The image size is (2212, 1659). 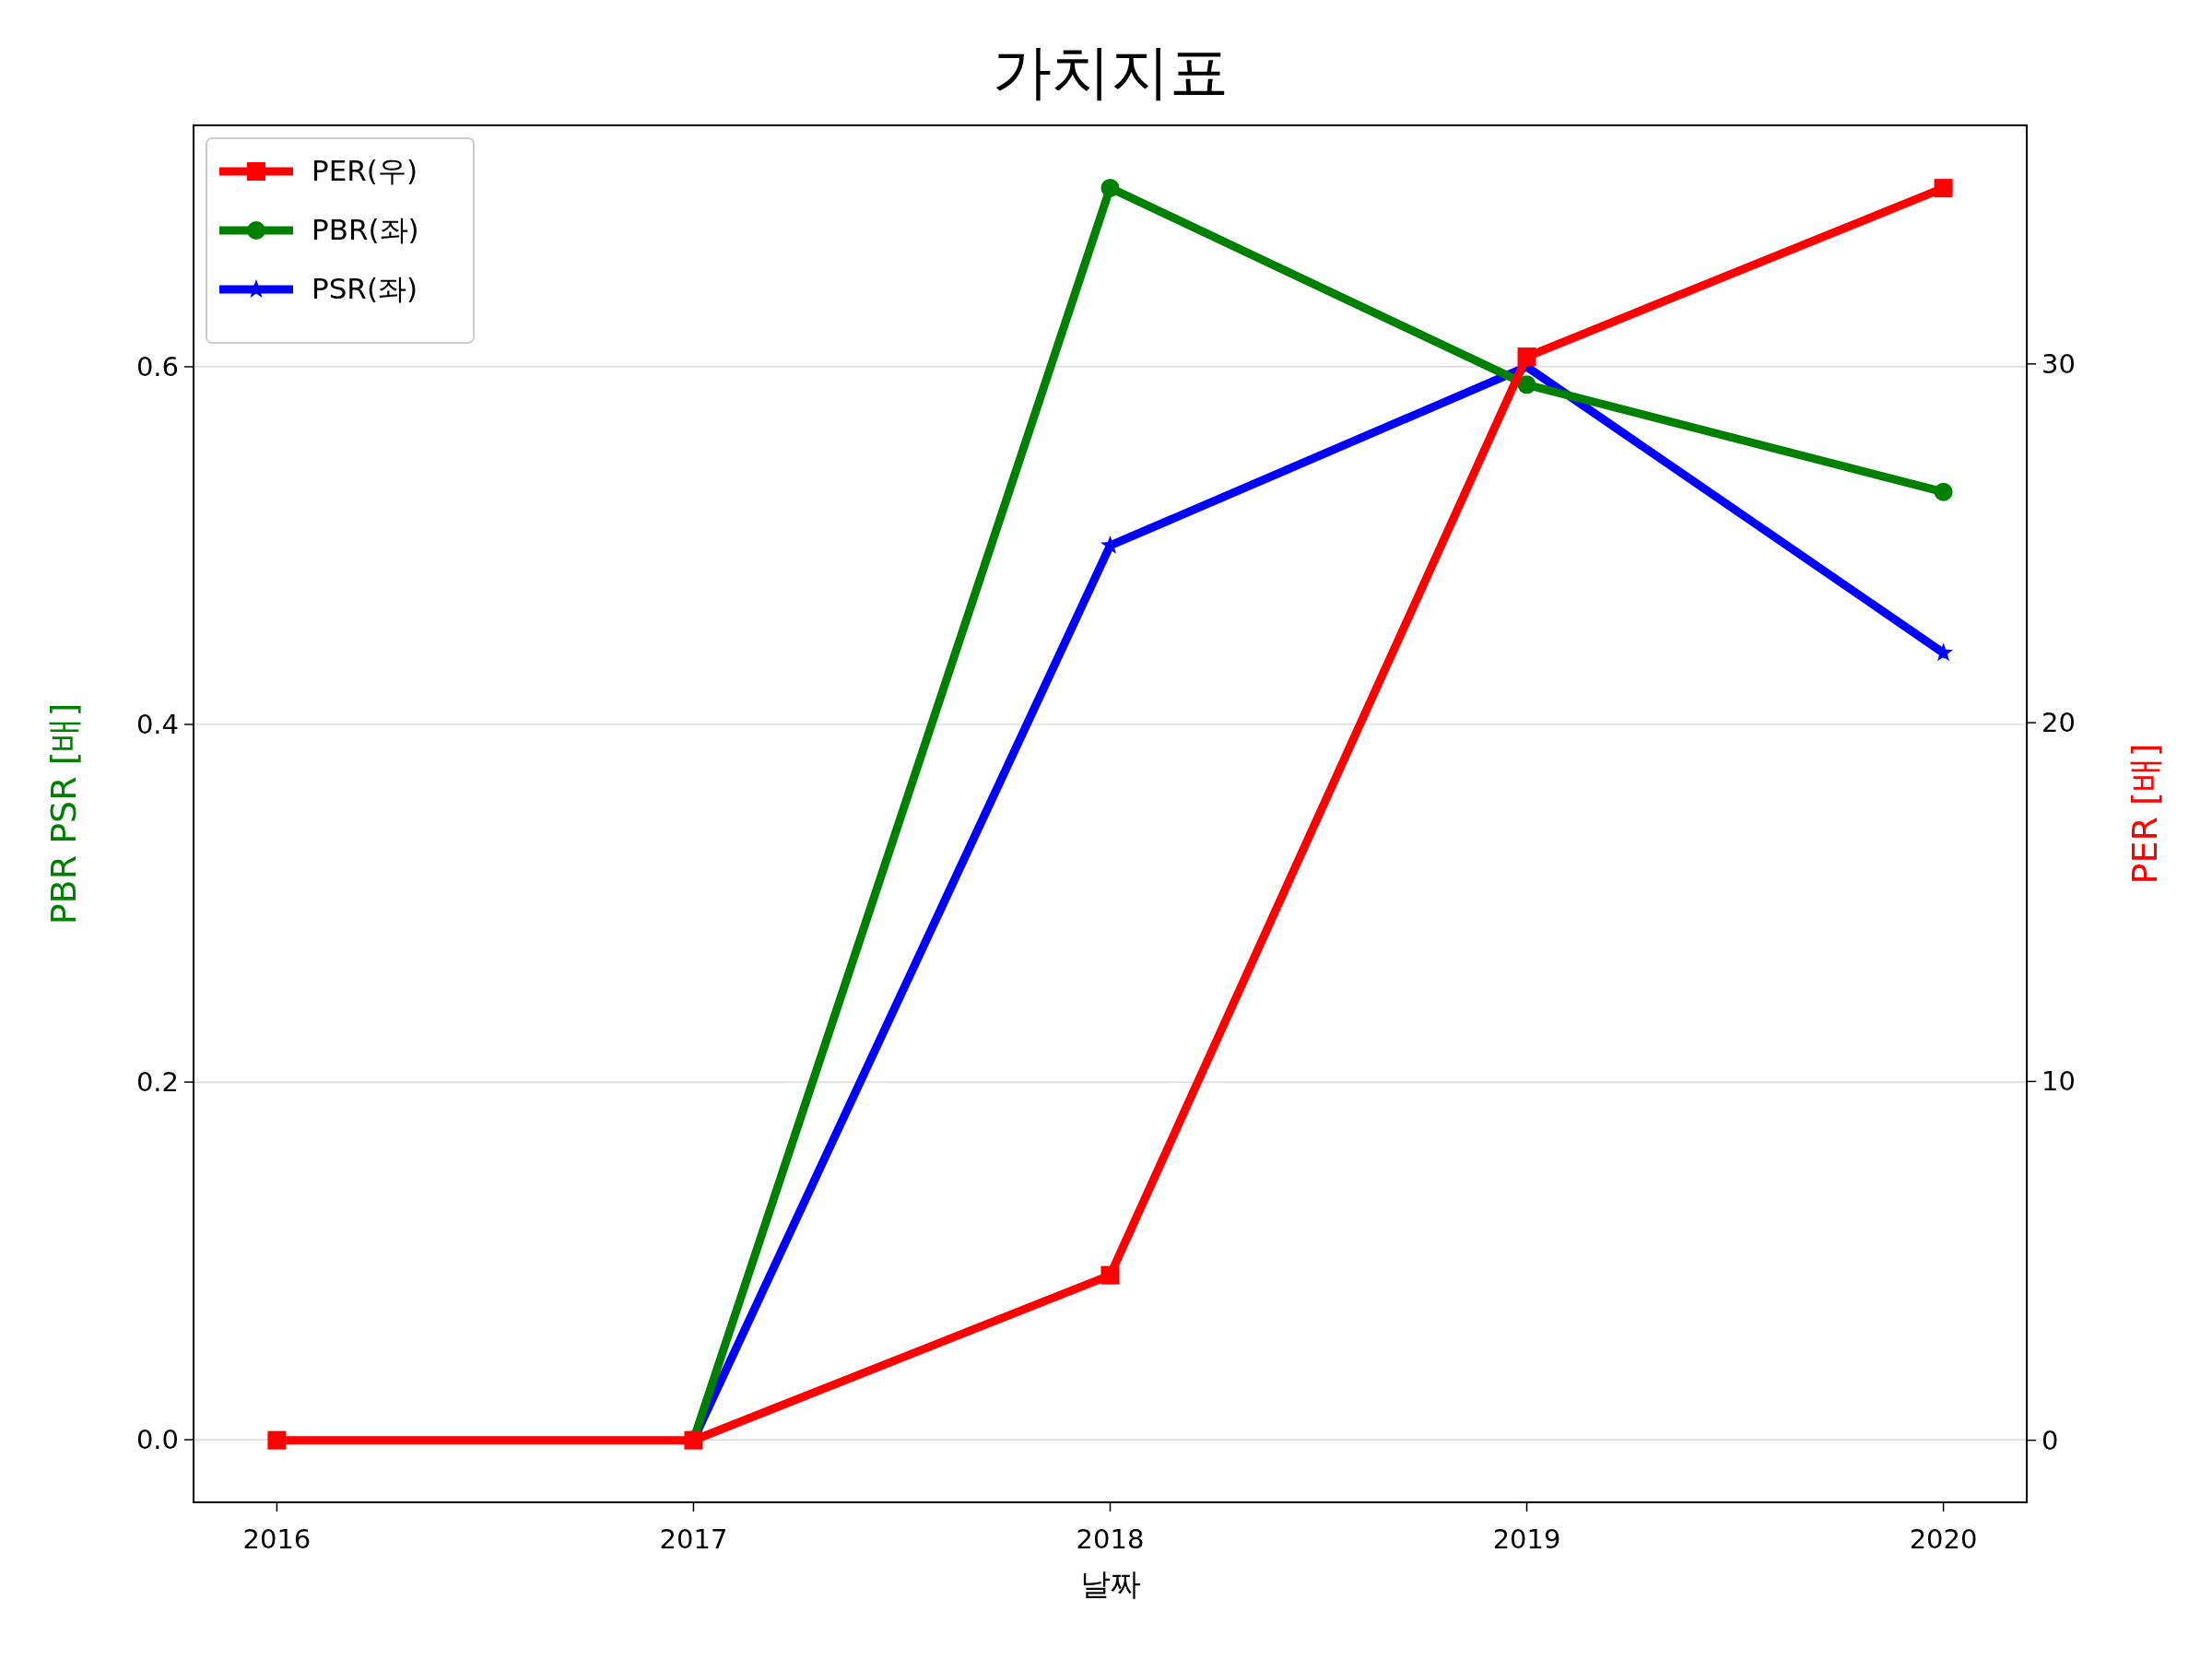 What do you see at coordinates (2144, 814) in the screenshot?
I see `y2-axis-title: PER [배]` at bounding box center [2144, 814].